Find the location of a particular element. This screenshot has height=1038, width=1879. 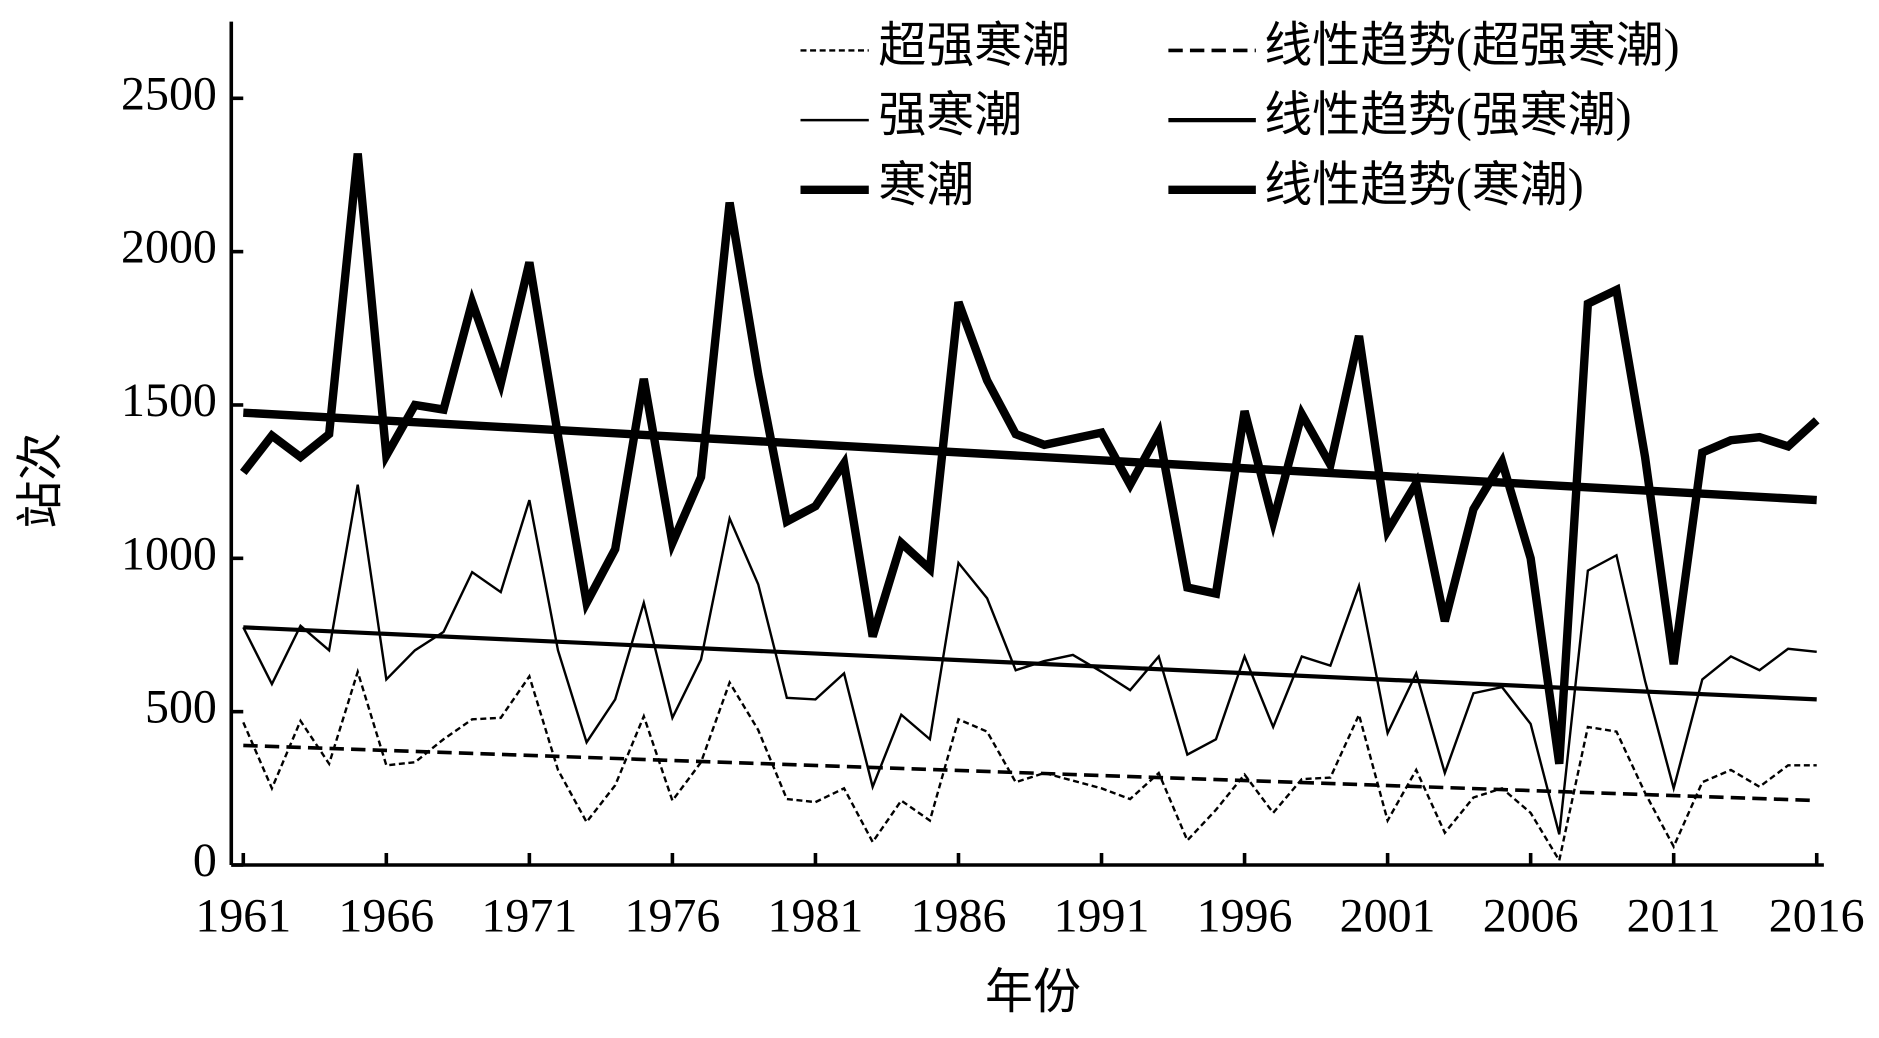

y-tick-label: 1500 is located at coordinates (169, 400).